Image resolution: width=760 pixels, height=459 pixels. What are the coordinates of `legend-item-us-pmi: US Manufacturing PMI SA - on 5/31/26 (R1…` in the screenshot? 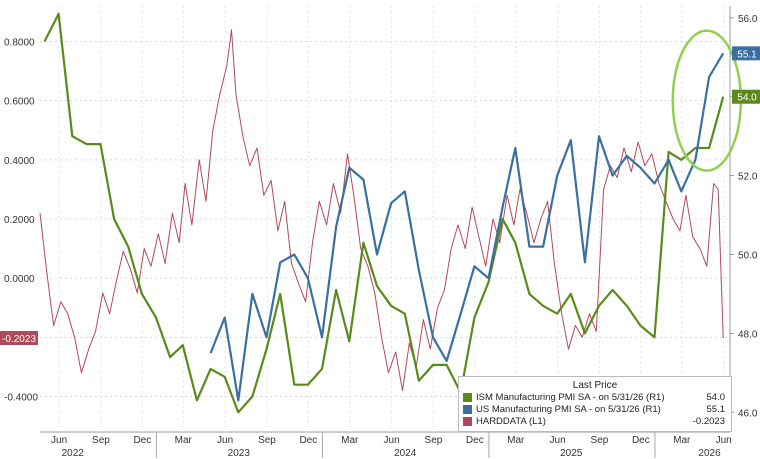 It's located at (595, 409).